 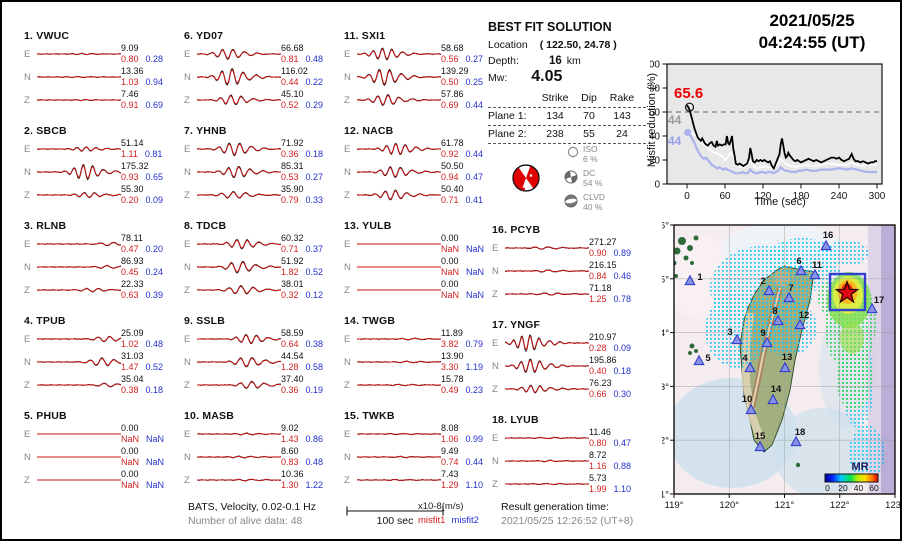 What do you see at coordinates (452, 94) in the screenshot?
I see `peak-amplitude-value: 57.86` at bounding box center [452, 94].